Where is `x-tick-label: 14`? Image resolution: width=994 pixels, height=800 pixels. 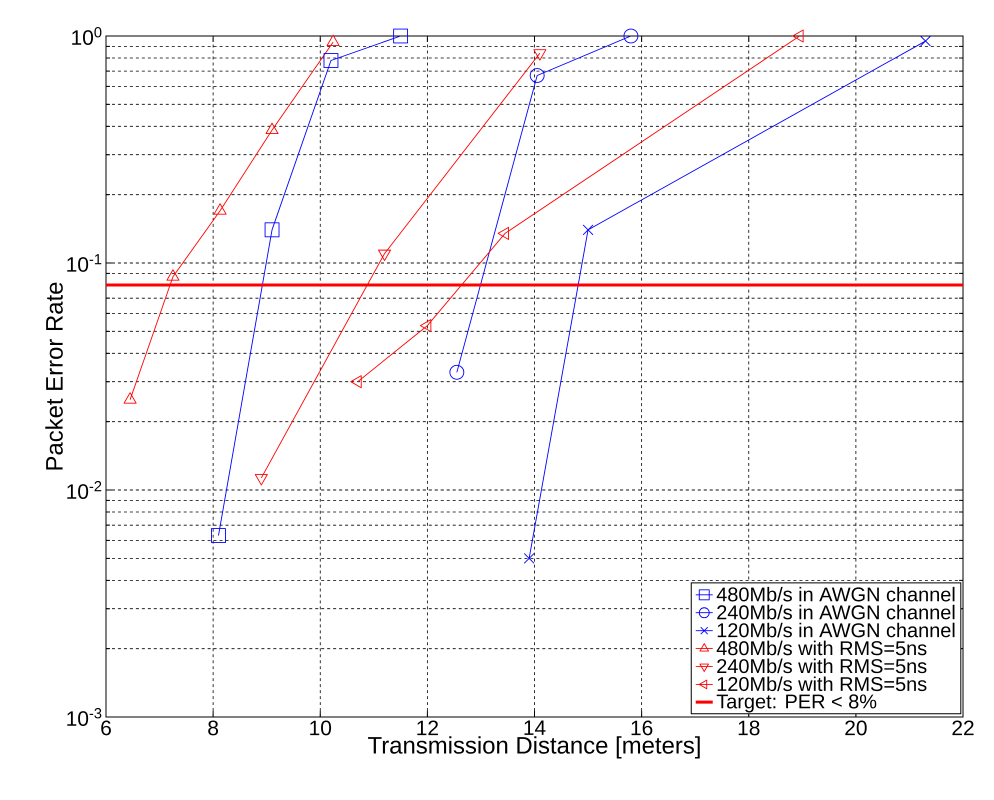 x-tick-label: 14 is located at coordinates (535, 727).